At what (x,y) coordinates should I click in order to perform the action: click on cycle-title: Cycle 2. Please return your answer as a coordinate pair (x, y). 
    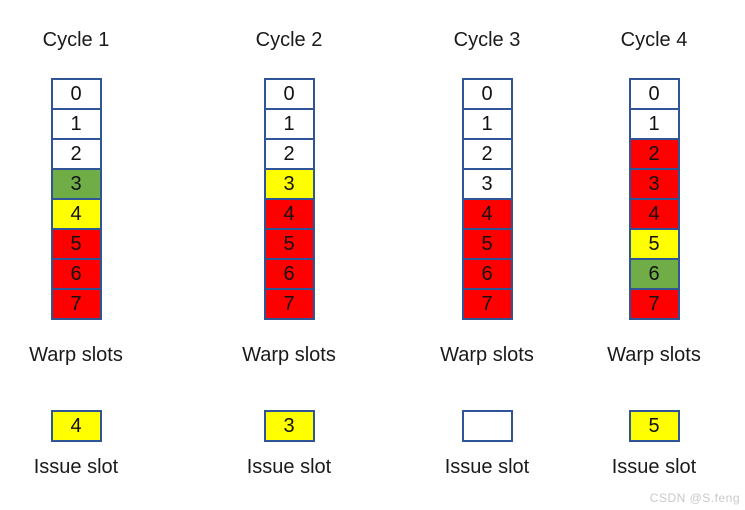
    Looking at the image, I should click on (289, 40).